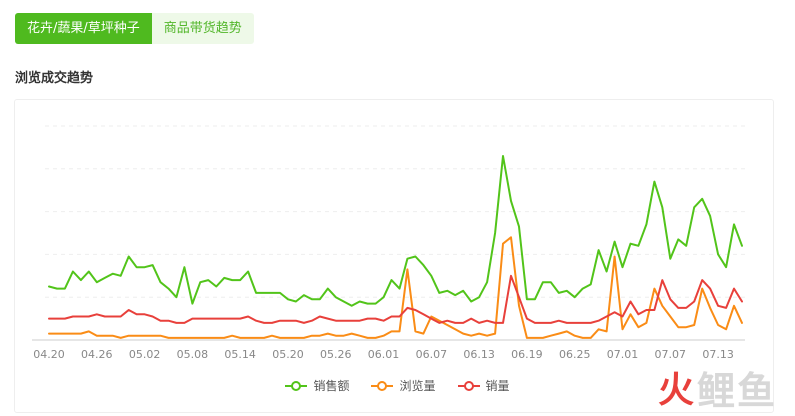 The image size is (795, 416). I want to click on legend-item-views: 浏览量, so click(403, 385).